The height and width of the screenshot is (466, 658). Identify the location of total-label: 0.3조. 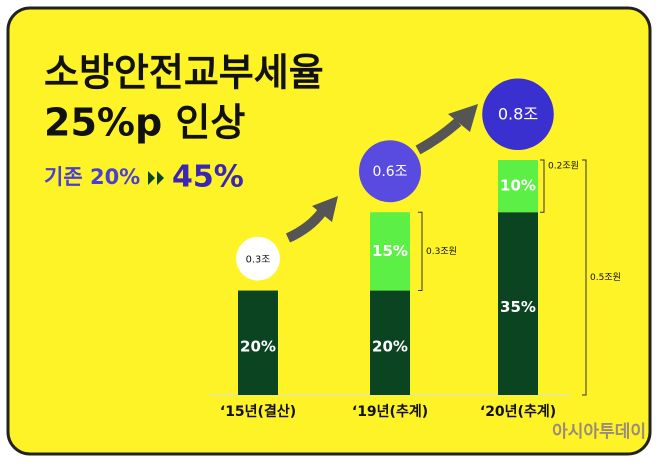
(258, 260).